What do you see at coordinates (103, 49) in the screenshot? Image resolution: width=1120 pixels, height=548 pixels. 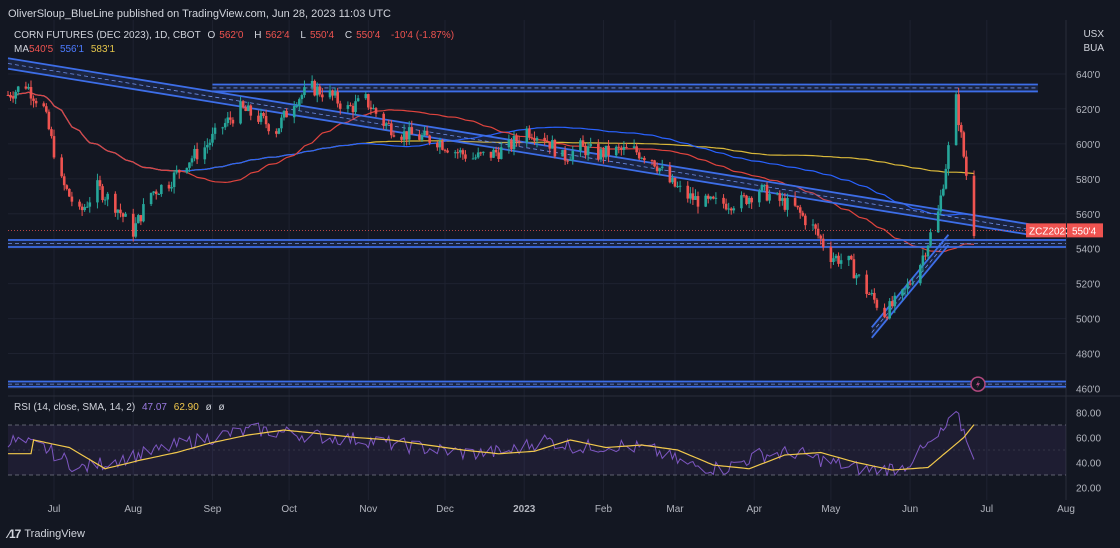 I see `ma3-value: 583'1` at bounding box center [103, 49].